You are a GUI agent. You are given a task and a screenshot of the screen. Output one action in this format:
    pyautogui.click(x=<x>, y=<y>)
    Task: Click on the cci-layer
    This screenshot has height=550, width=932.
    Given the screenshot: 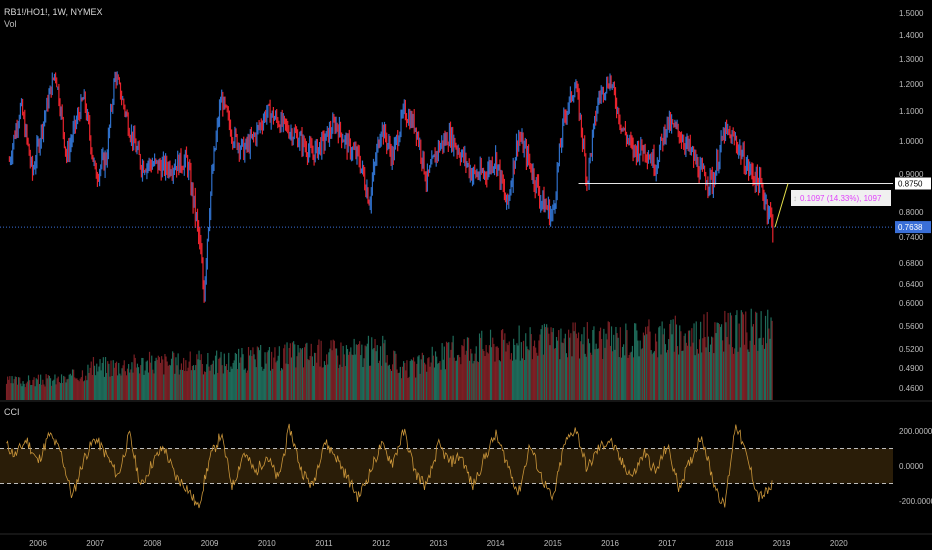 What is the action you would take?
    pyautogui.click(x=389, y=466)
    